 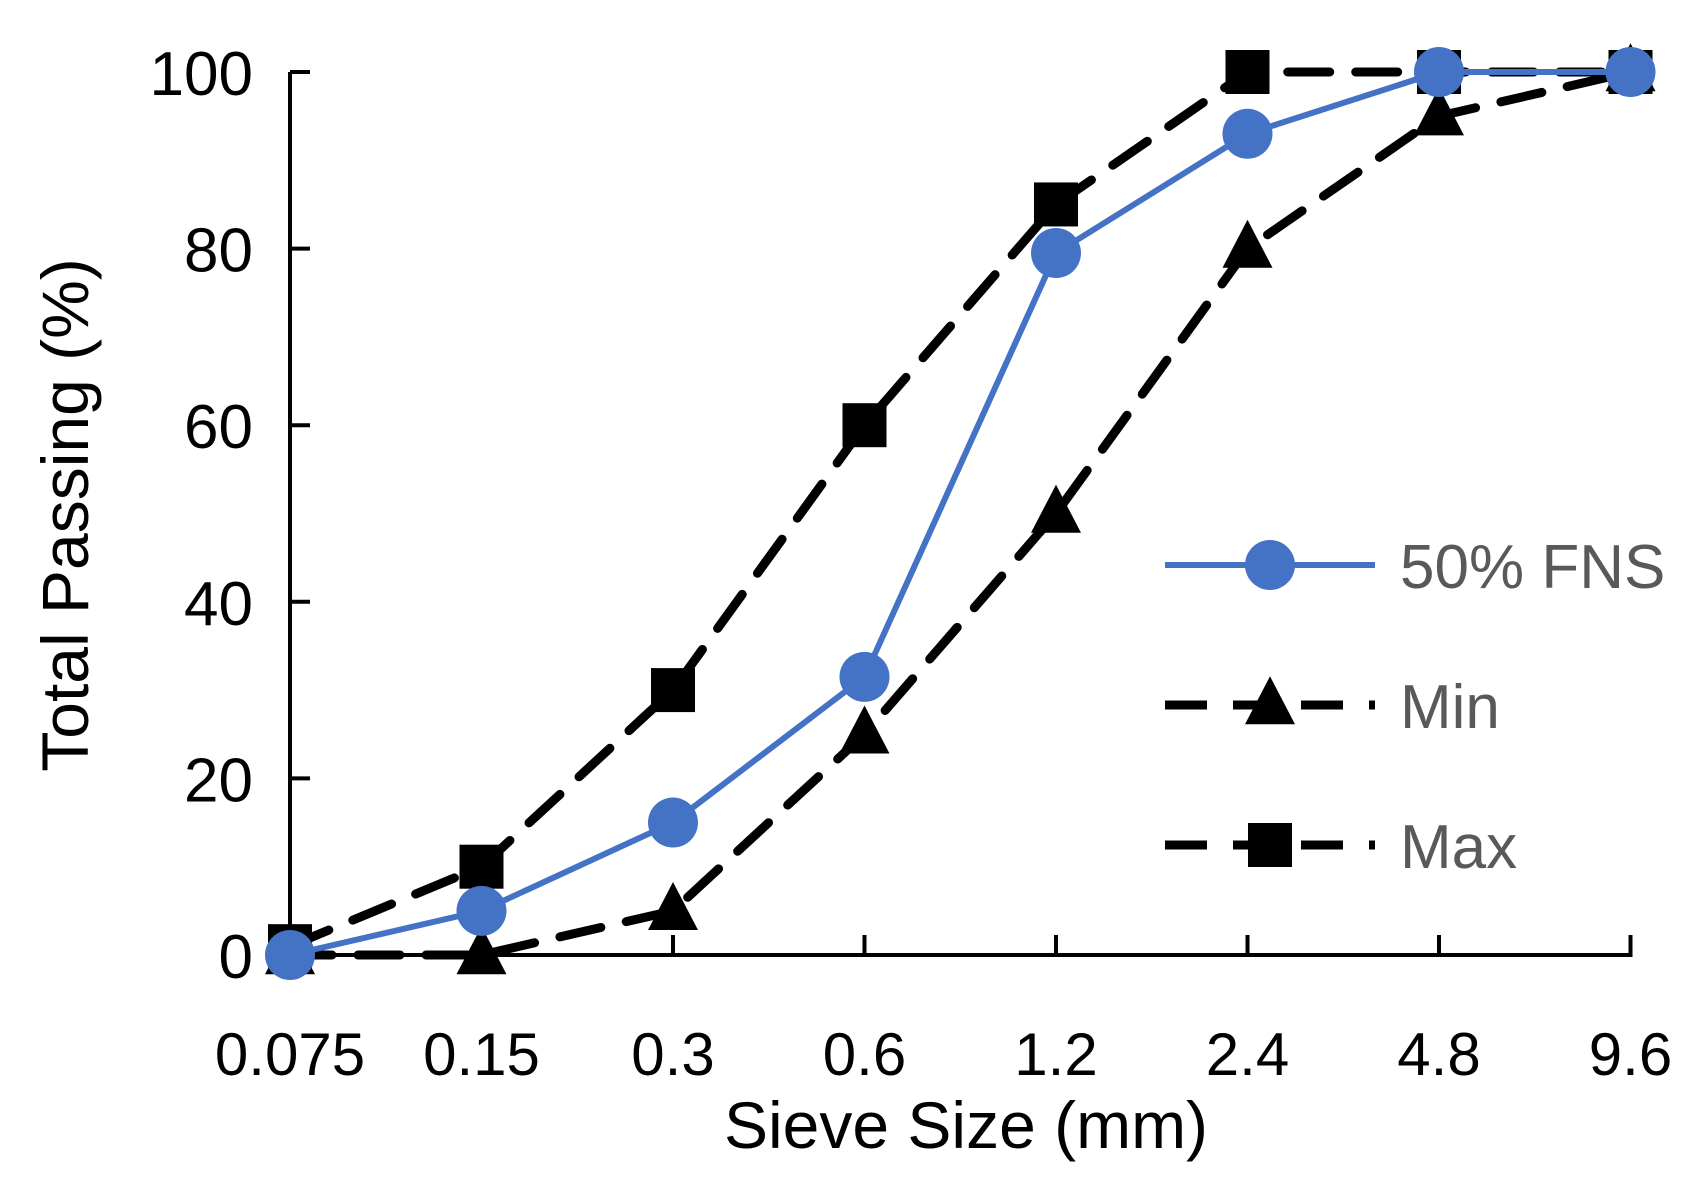 What do you see at coordinates (201, 74) in the screenshot?
I see `y-tick-label: 100` at bounding box center [201, 74].